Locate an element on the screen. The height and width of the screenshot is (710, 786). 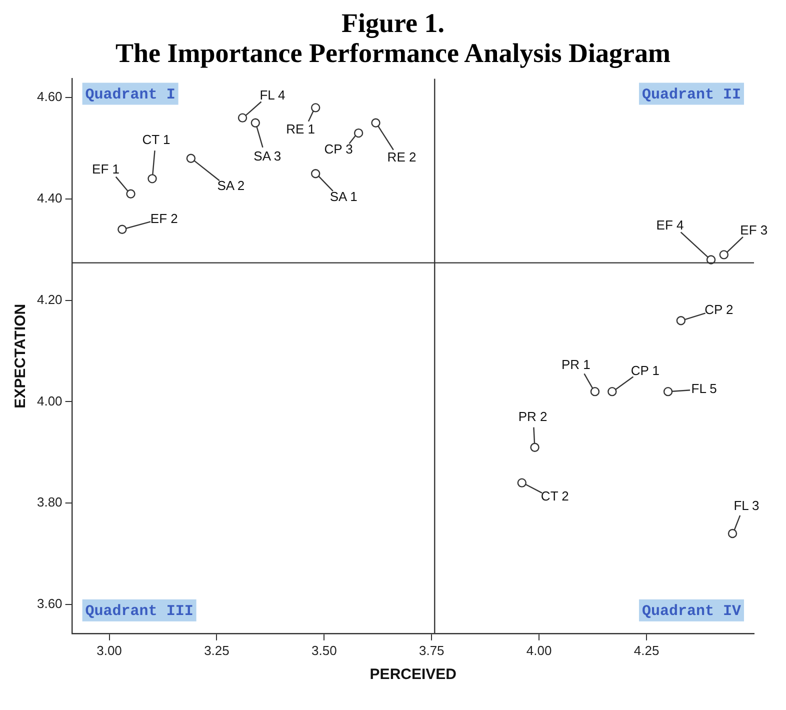
y-tick-label: 3.80 is located at coordinates (49, 502).